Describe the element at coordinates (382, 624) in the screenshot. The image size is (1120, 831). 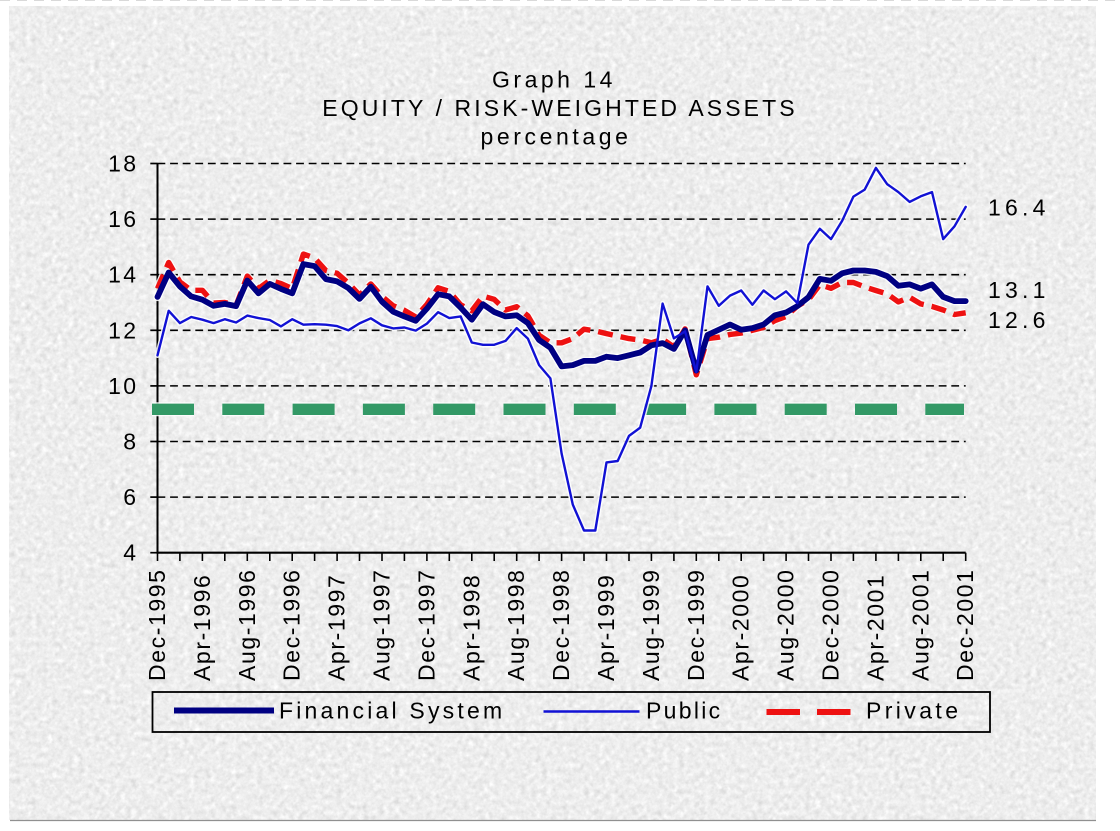
I see `svg-text: Aug-1997` at that location.